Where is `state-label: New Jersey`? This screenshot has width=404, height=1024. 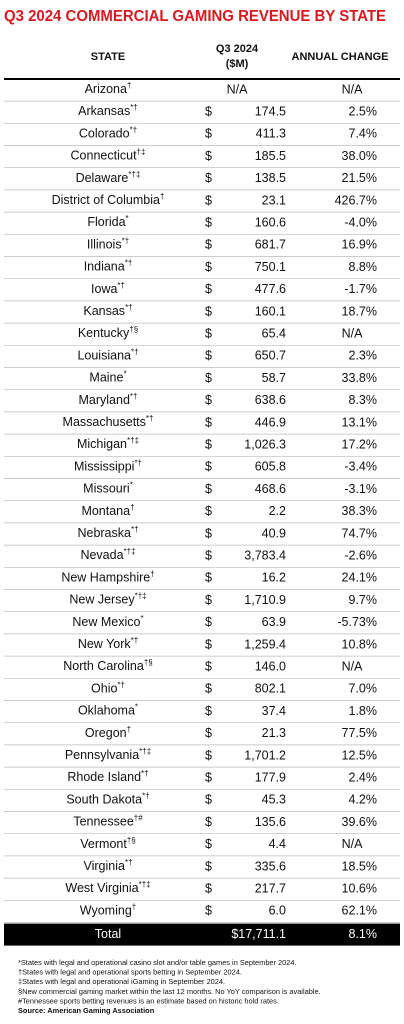
state-label: New Jersey is located at coordinates (102, 600).